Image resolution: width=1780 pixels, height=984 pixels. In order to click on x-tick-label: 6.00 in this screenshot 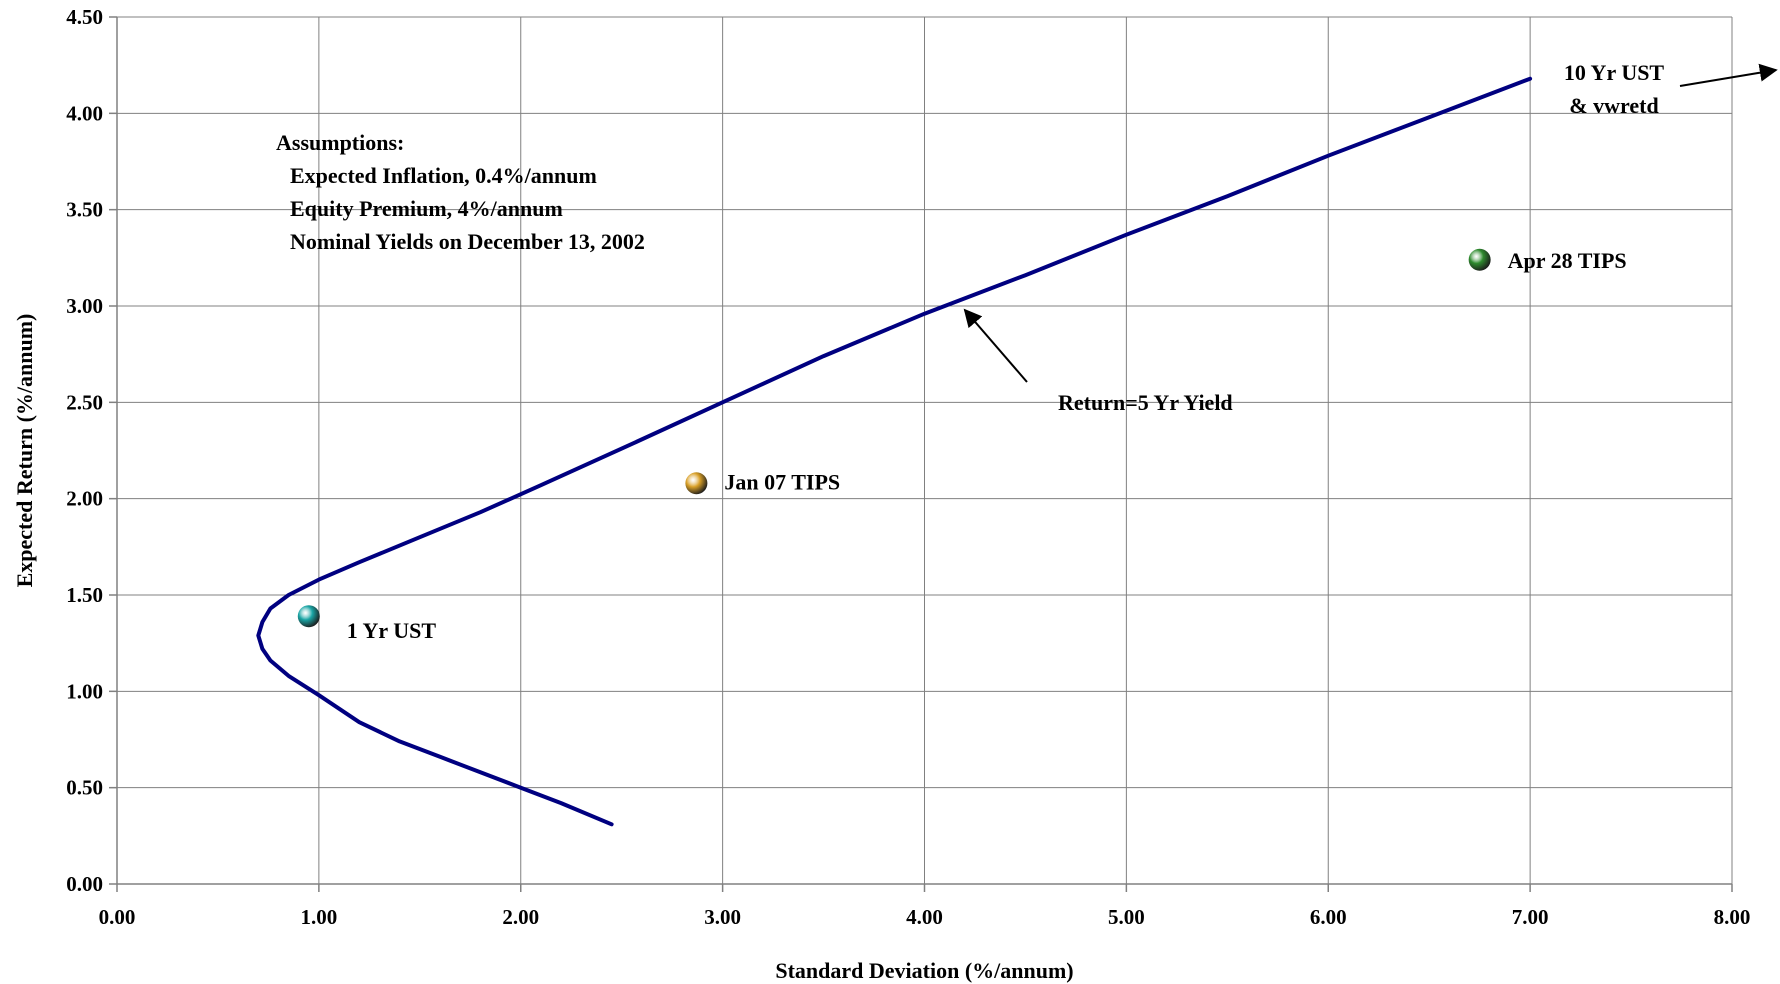, I will do `click(1328, 917)`.